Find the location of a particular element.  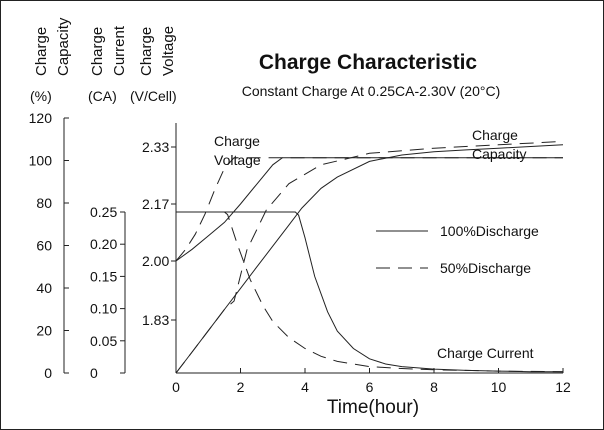

capacity-tick-label: 120 is located at coordinates (41, 118).